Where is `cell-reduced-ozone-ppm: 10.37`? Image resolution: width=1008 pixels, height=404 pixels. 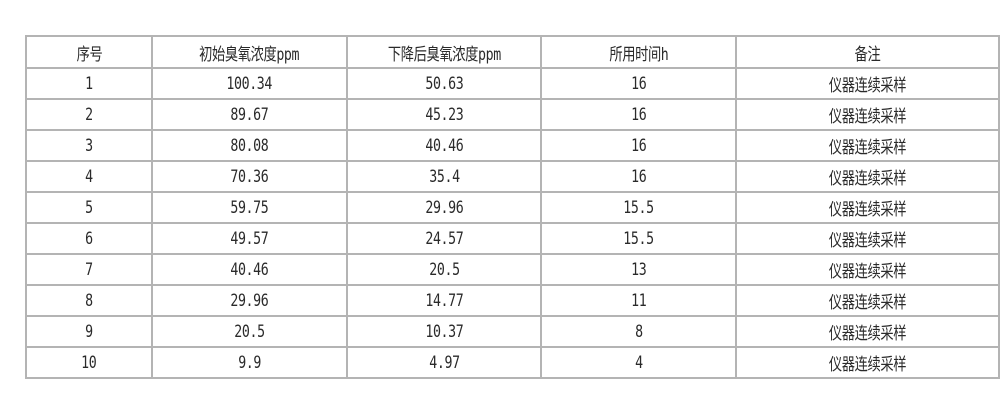 cell-reduced-ozone-ppm: 10.37 is located at coordinates (444, 331).